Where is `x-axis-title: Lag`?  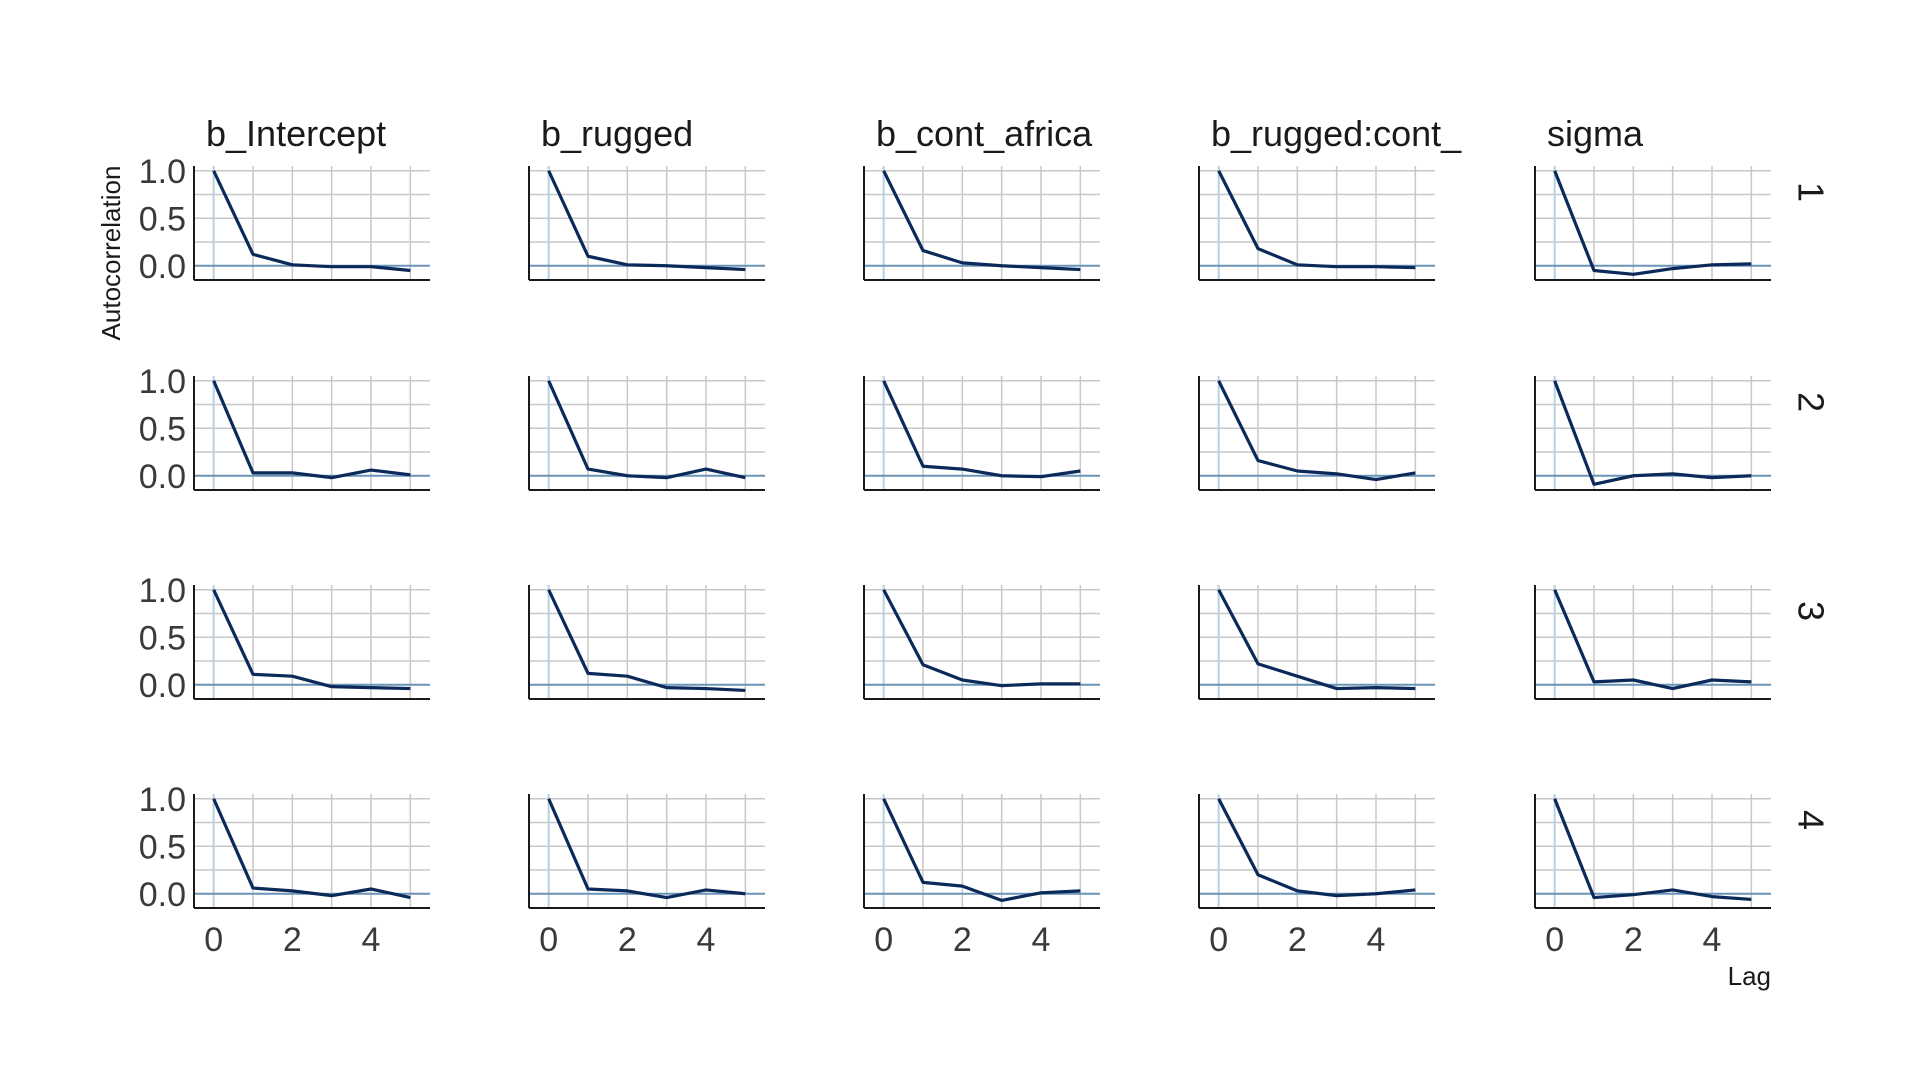
x-axis-title: Lag is located at coordinates (1749, 976).